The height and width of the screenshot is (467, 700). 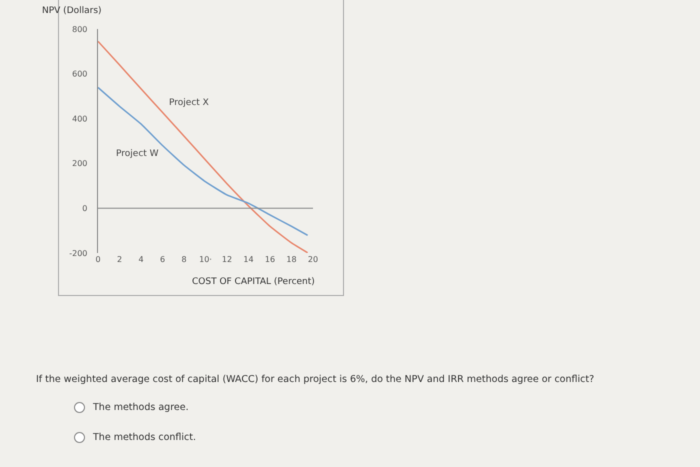 I want to click on y-tick-label: 200, so click(x=80, y=163).